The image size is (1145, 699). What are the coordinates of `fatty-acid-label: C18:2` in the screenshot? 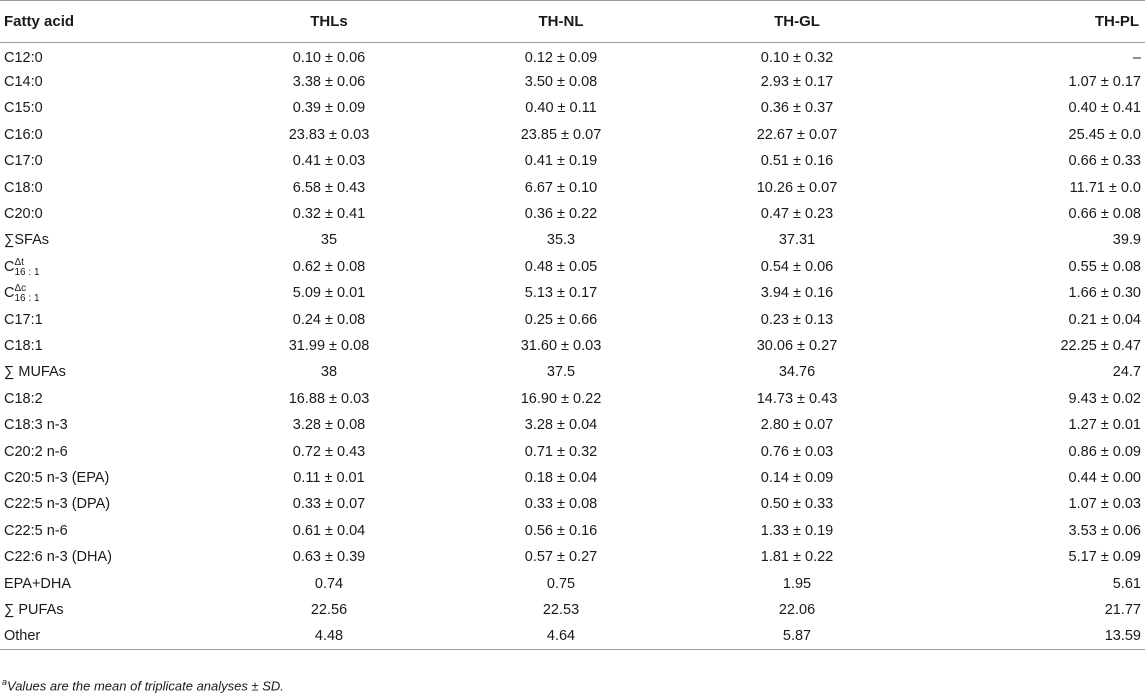 It's located at (23, 398).